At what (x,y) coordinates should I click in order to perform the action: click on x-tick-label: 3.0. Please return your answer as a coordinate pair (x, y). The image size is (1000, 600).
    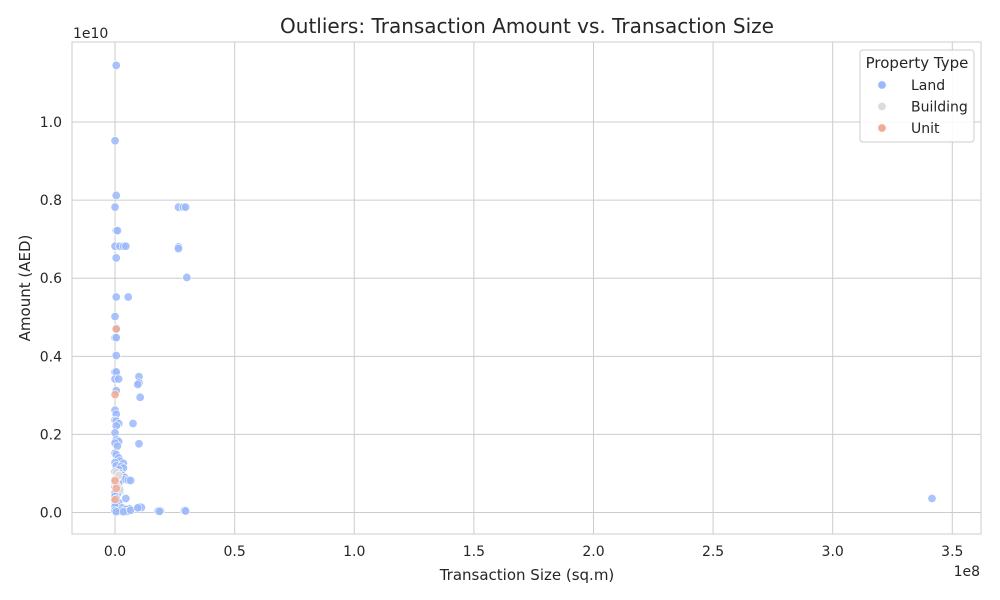
    Looking at the image, I should click on (833, 552).